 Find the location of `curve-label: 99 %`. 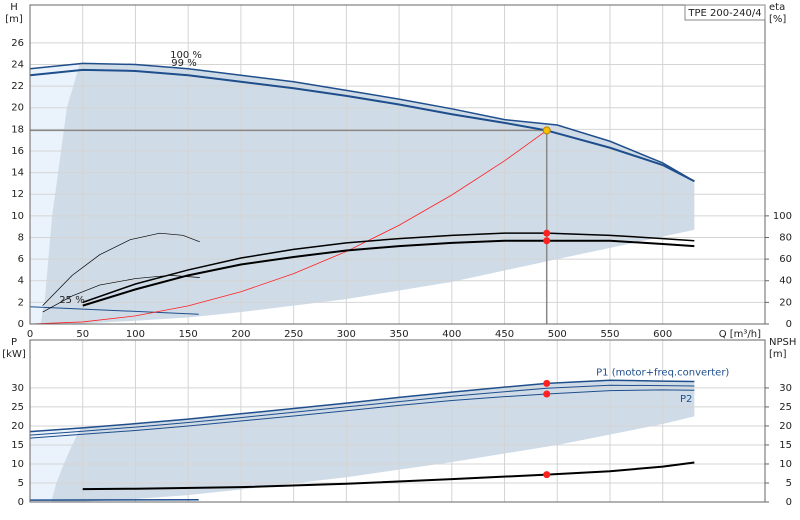

curve-label: 99 % is located at coordinates (183, 63).